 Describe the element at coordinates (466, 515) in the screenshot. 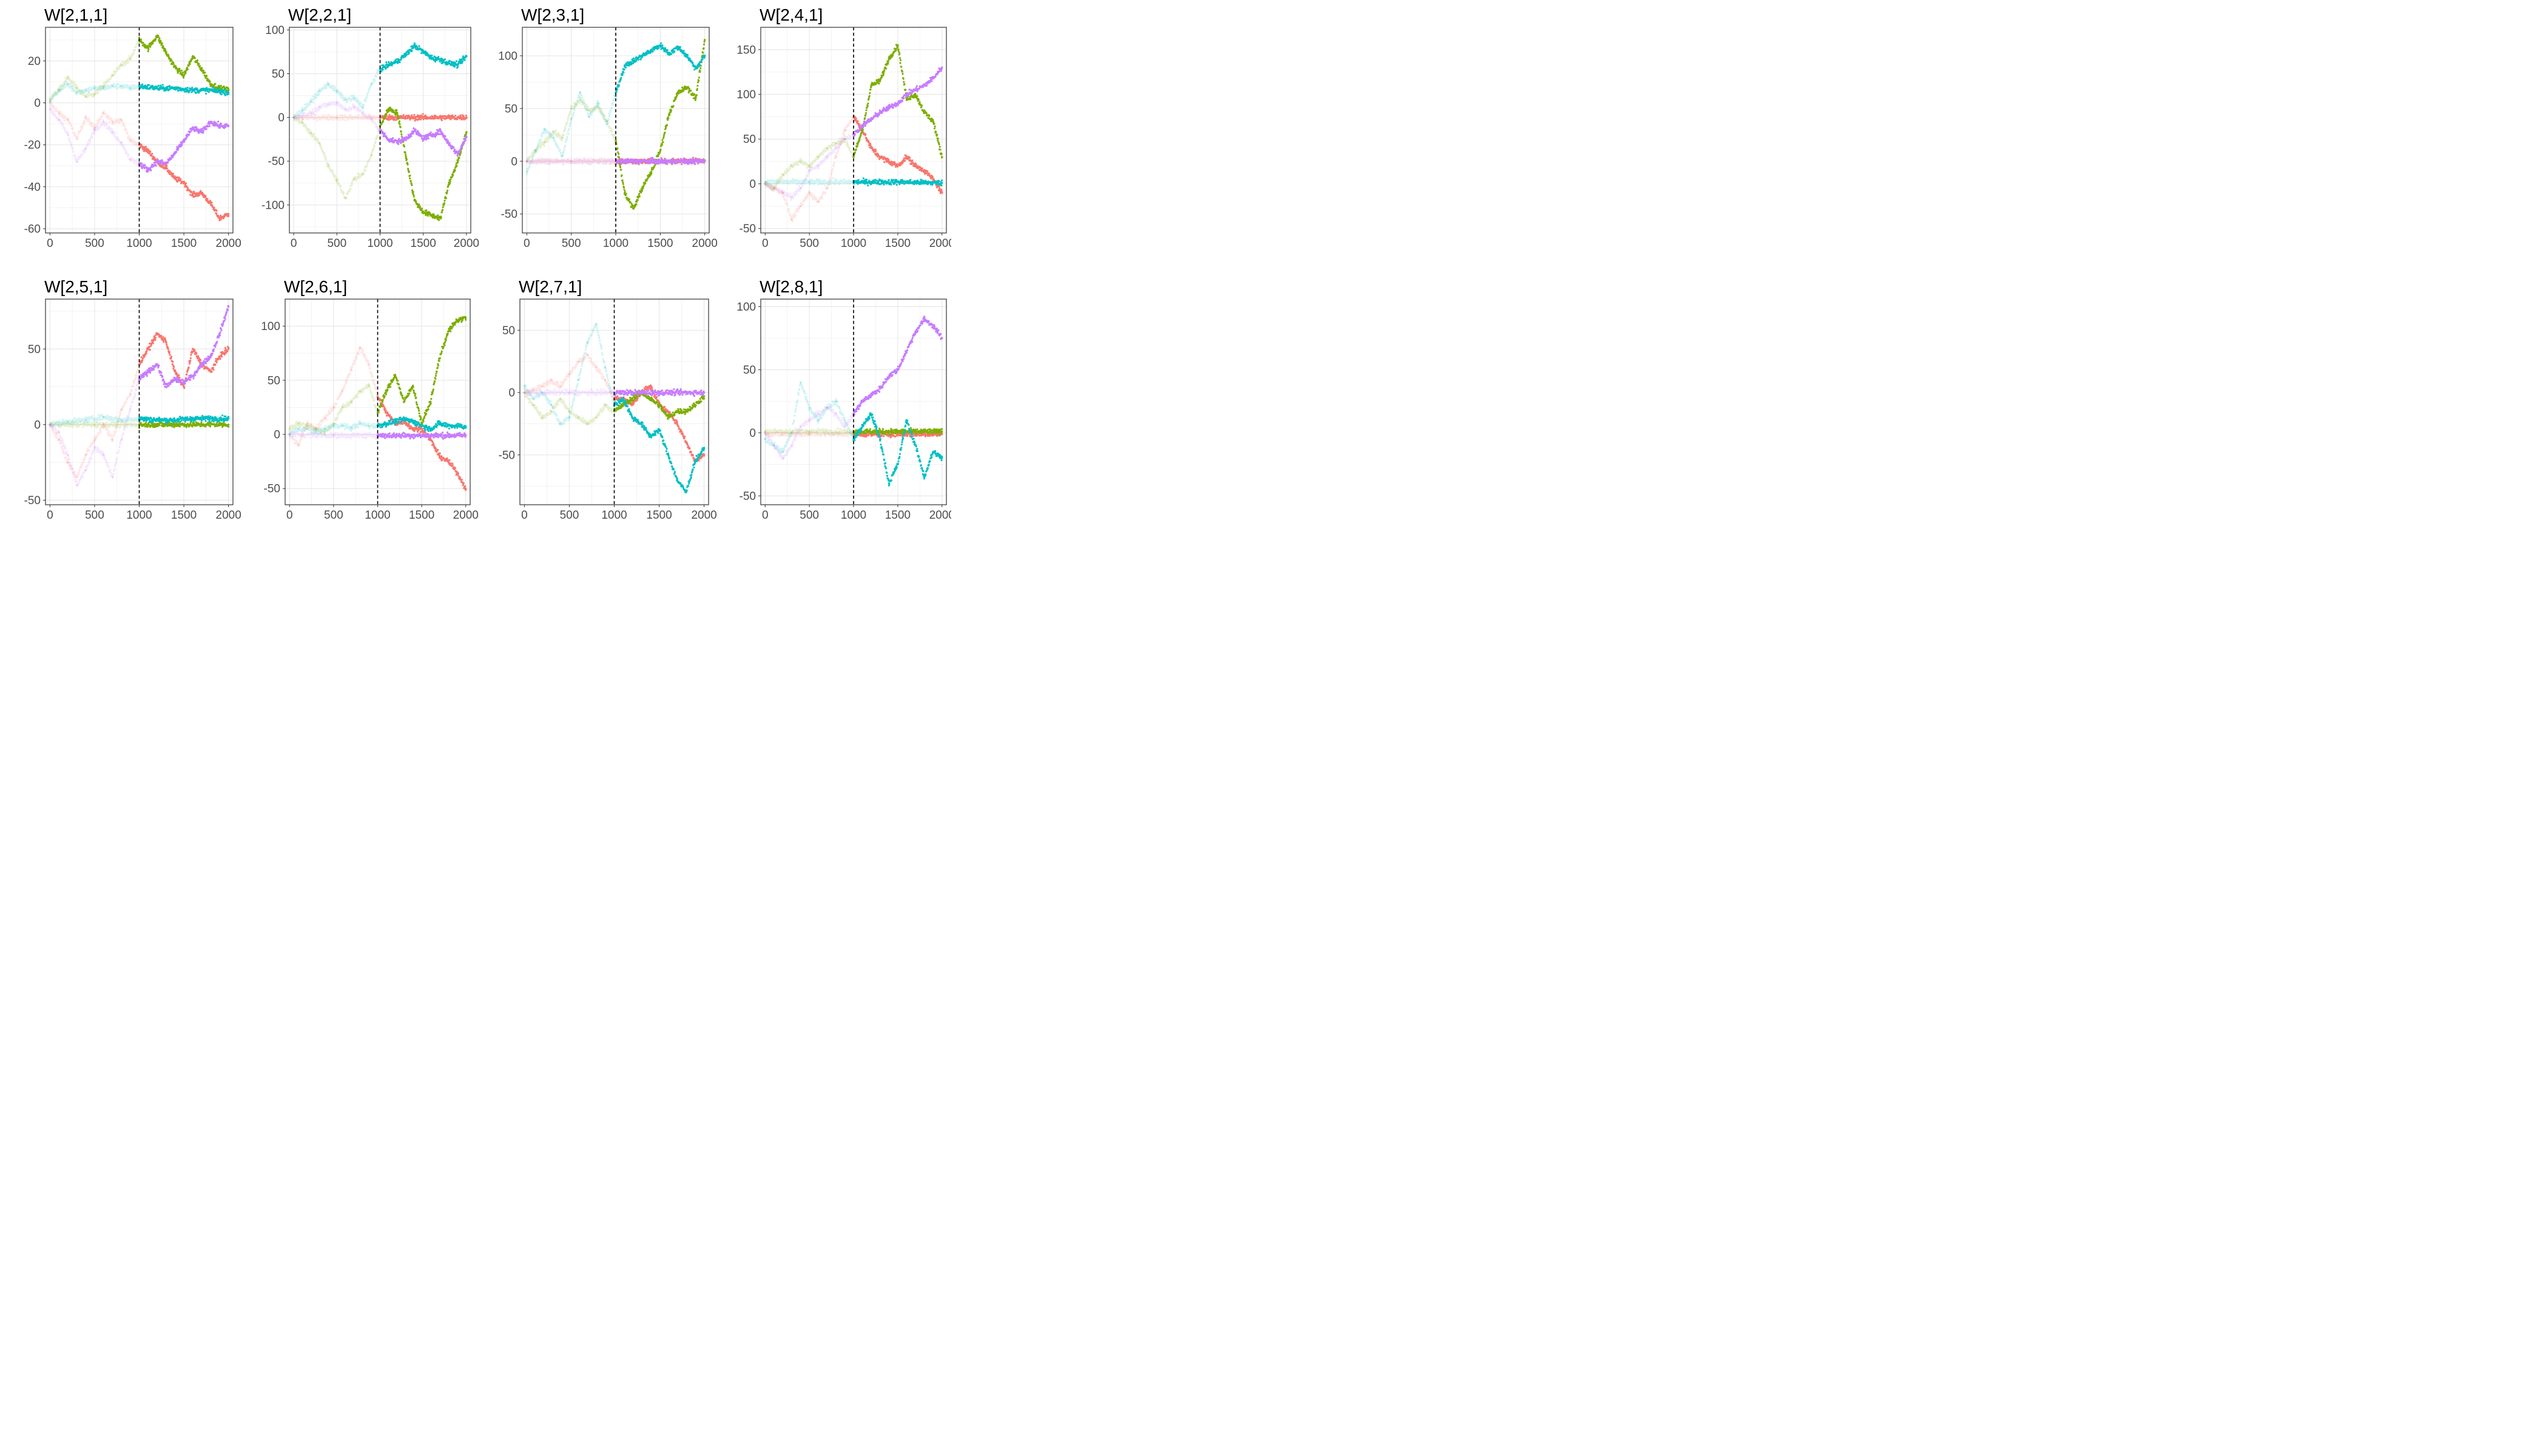

I see `x-tick-label: 2000` at that location.